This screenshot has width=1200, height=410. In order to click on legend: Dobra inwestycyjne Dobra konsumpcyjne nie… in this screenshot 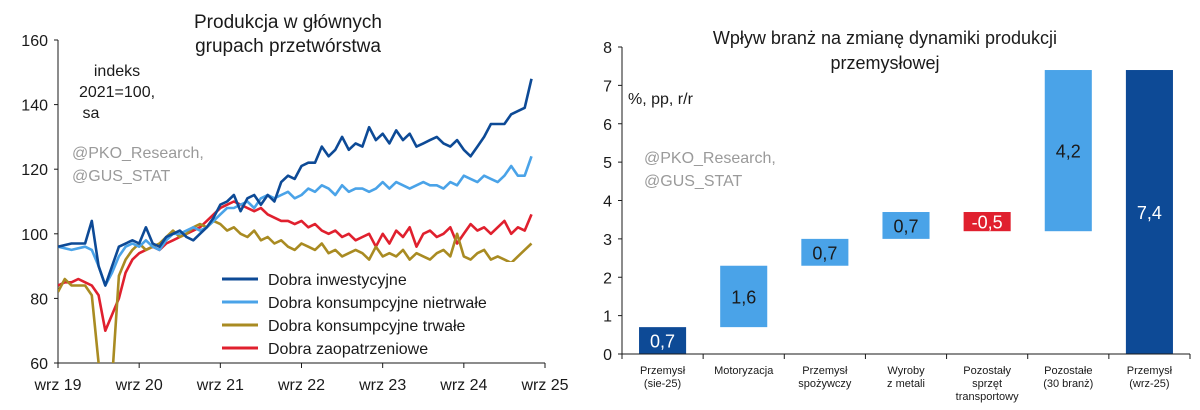, I will do `click(377, 310)`.